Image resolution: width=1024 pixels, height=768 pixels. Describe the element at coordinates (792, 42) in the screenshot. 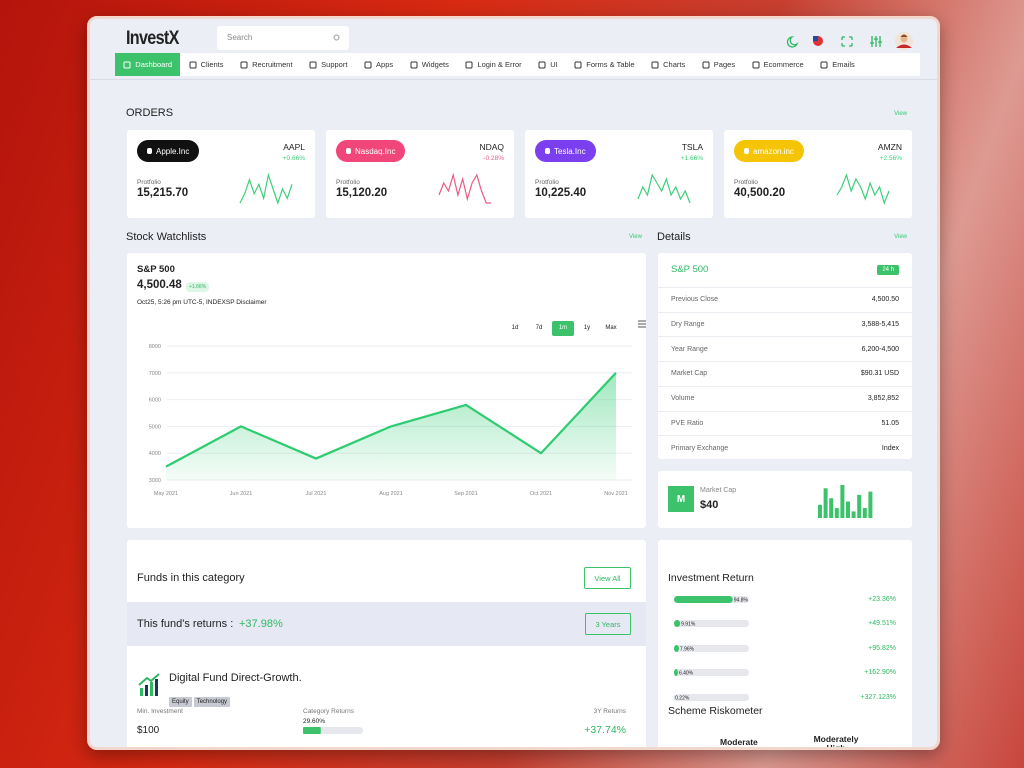

I see `theme-toggle` at that location.